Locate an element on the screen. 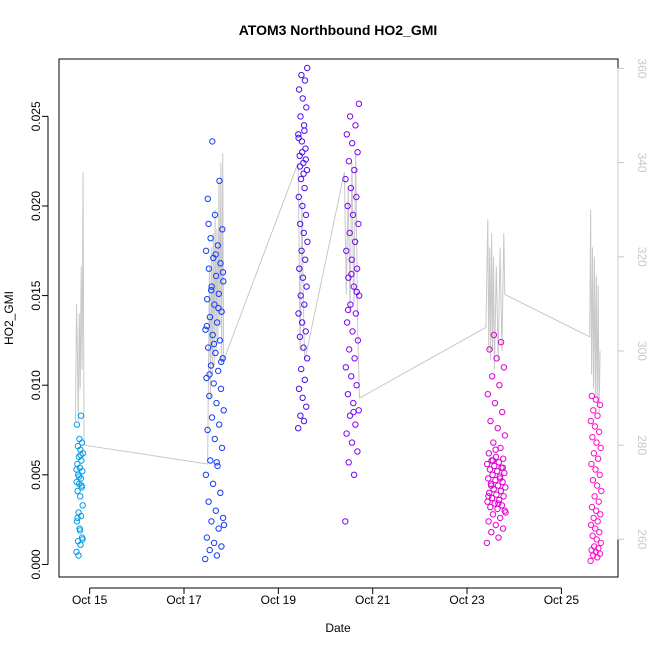  y-axis: 0.000 0.005 0.010 0.015 0.020 0.025 is located at coordinates (39, 340).